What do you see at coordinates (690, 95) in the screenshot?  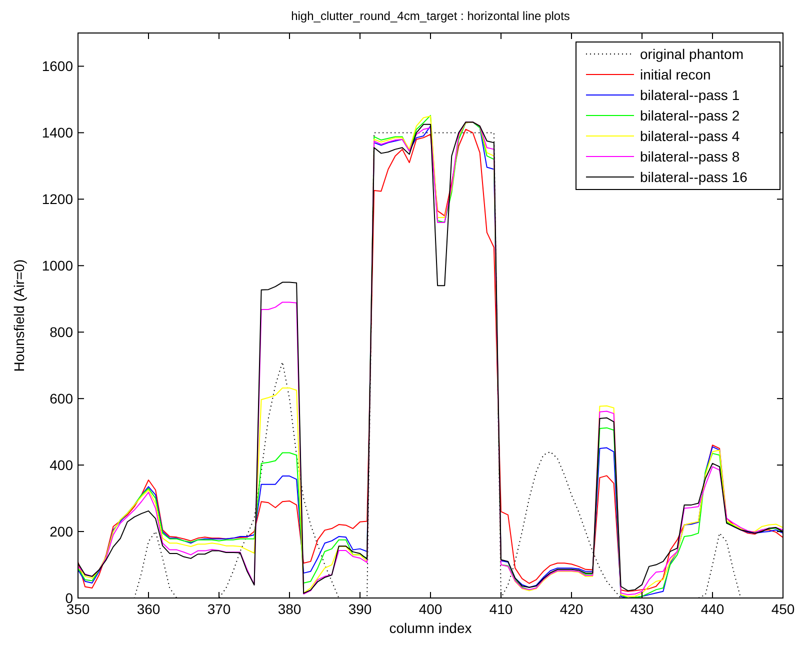 I see `legend-label: bilateral--pass 1` at bounding box center [690, 95].